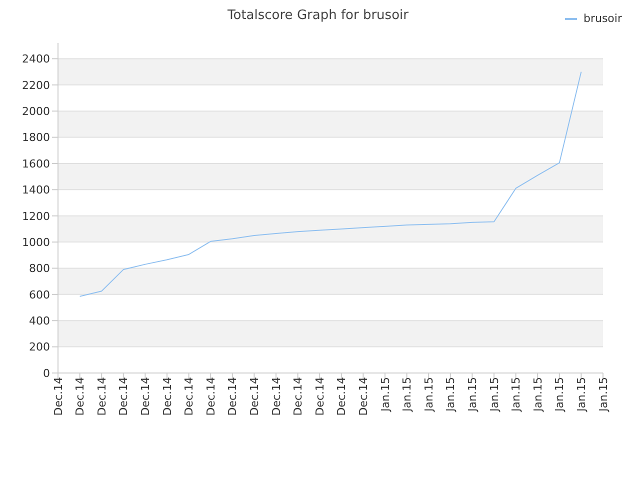  Describe the element at coordinates (36, 137) in the screenshot. I see `y-tick-label: 1800` at that location.